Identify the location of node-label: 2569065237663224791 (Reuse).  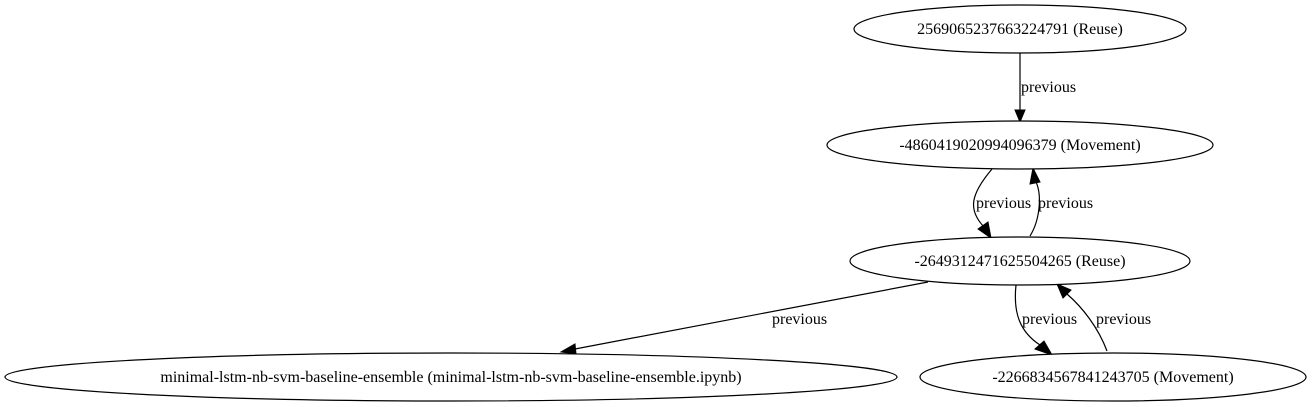
(1020, 29).